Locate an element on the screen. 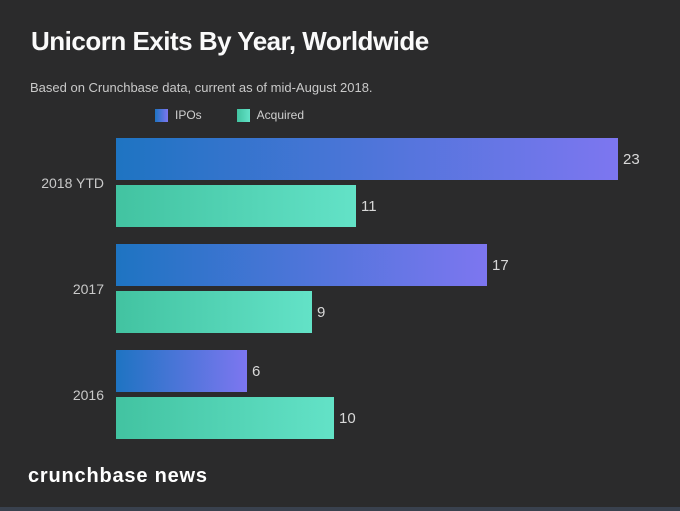 Image resolution: width=680 pixels, height=511 pixels. bar-value-ipos-2017: 17 is located at coordinates (500, 265).